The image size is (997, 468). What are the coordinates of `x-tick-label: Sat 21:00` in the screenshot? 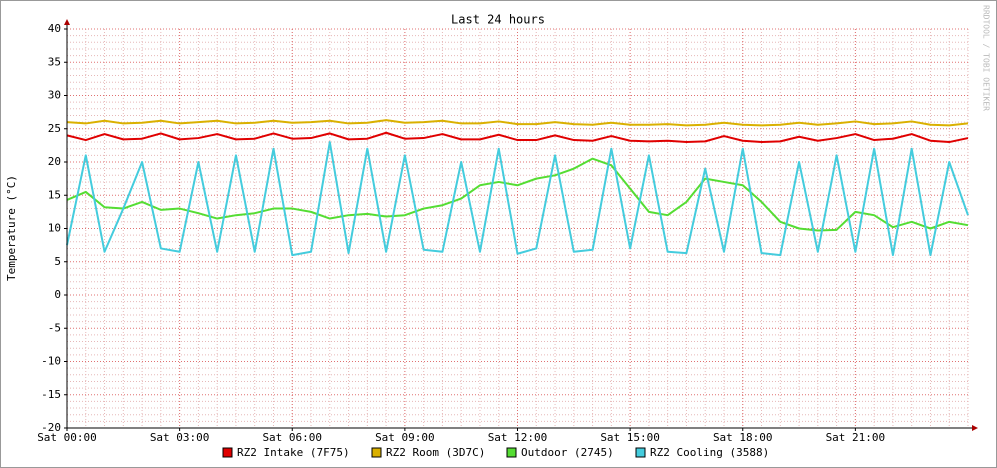 It's located at (856, 437).